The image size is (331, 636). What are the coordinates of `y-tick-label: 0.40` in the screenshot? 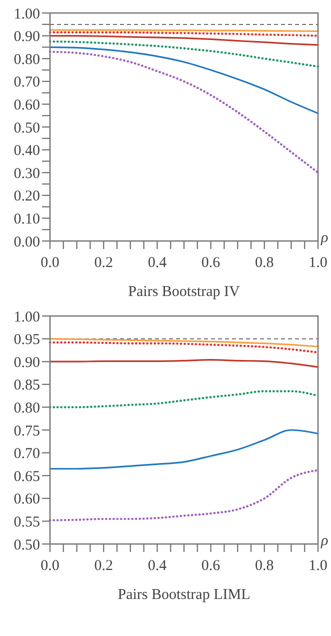 It's located at (27, 151).